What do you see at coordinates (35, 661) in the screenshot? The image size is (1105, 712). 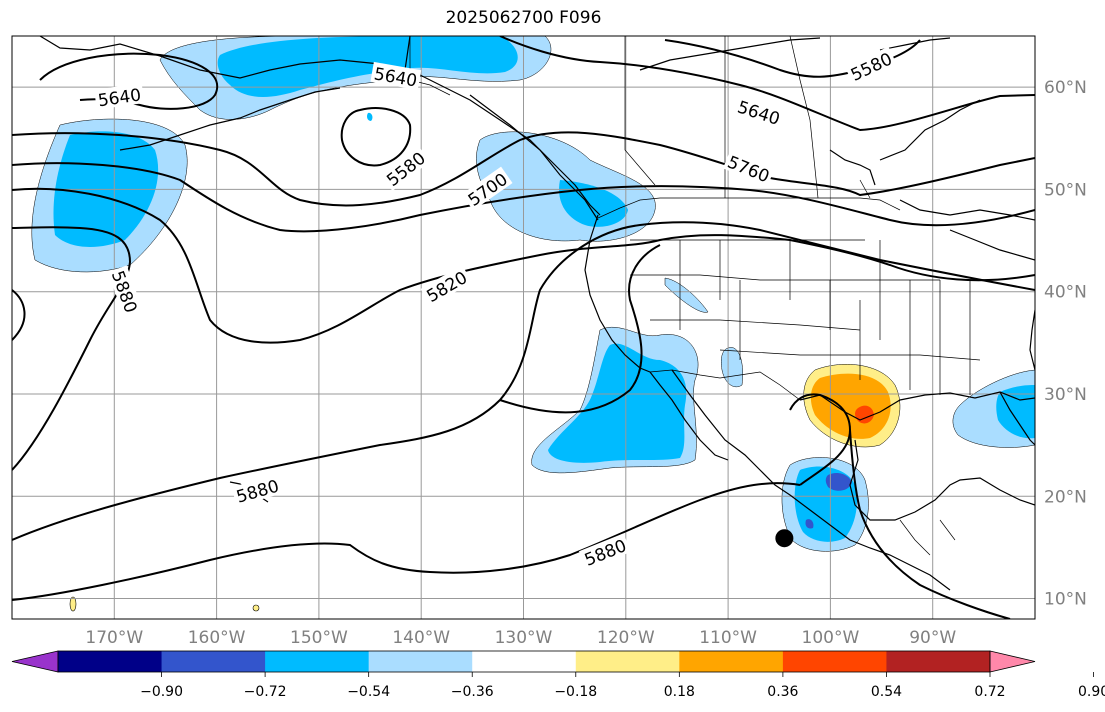 I see `colorbar-extend-low` at bounding box center [35, 661].